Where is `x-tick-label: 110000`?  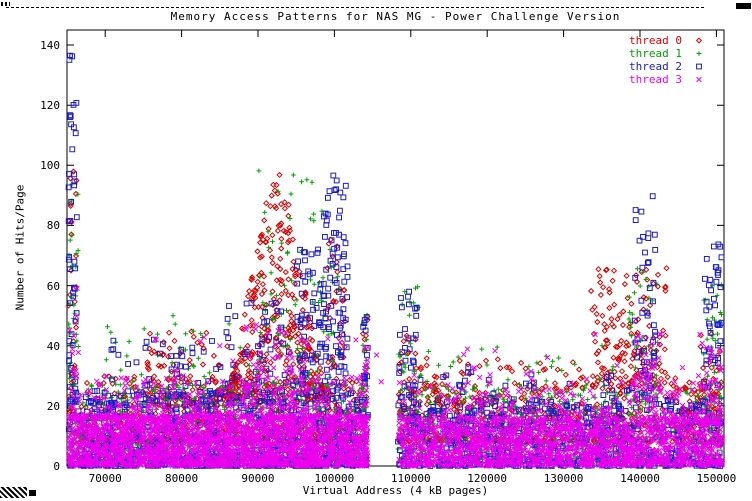
x-tick-label: 110000 is located at coordinates (410, 478).